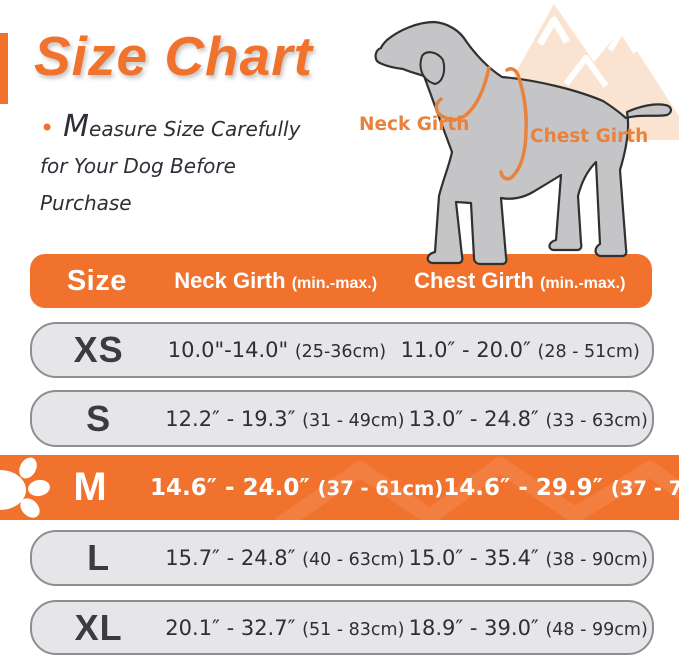 The image size is (679, 658). I want to click on chest-girth-value: 13.0″ - 24.8″ (33 - 63cm), so click(528, 419).